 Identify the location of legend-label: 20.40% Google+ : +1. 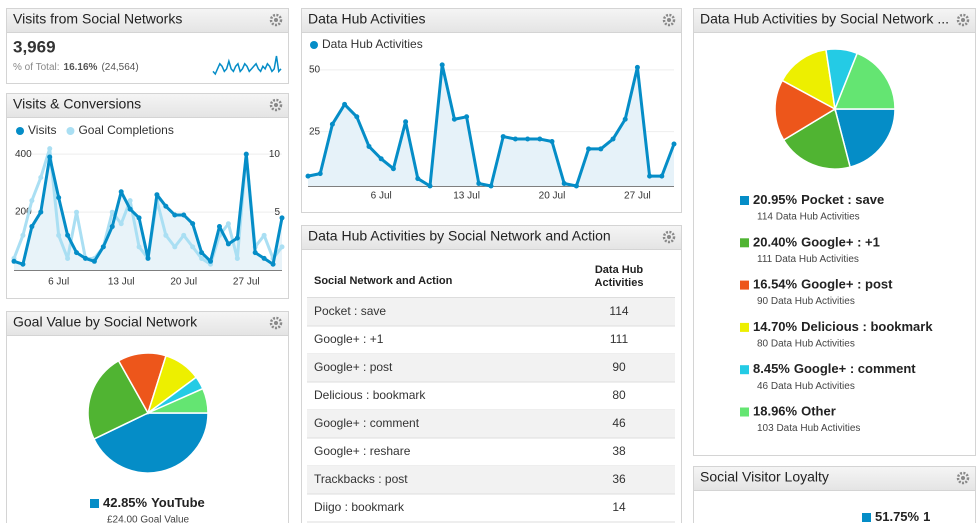
(816, 242).